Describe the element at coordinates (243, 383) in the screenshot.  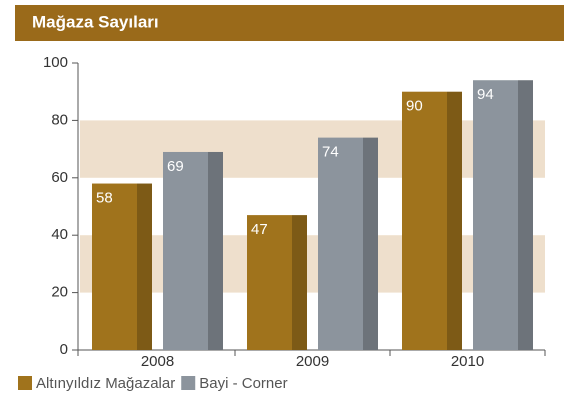
I see `legend-label: Bayi - Corner` at that location.